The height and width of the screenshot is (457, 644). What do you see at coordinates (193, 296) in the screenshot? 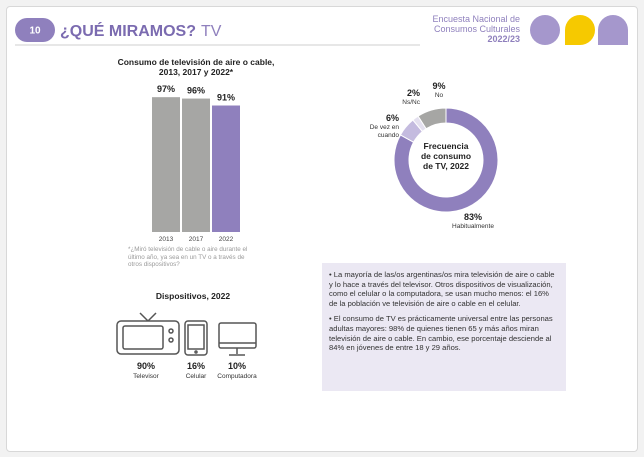
I see `devices-title: Dispositivos, 2022` at bounding box center [193, 296].